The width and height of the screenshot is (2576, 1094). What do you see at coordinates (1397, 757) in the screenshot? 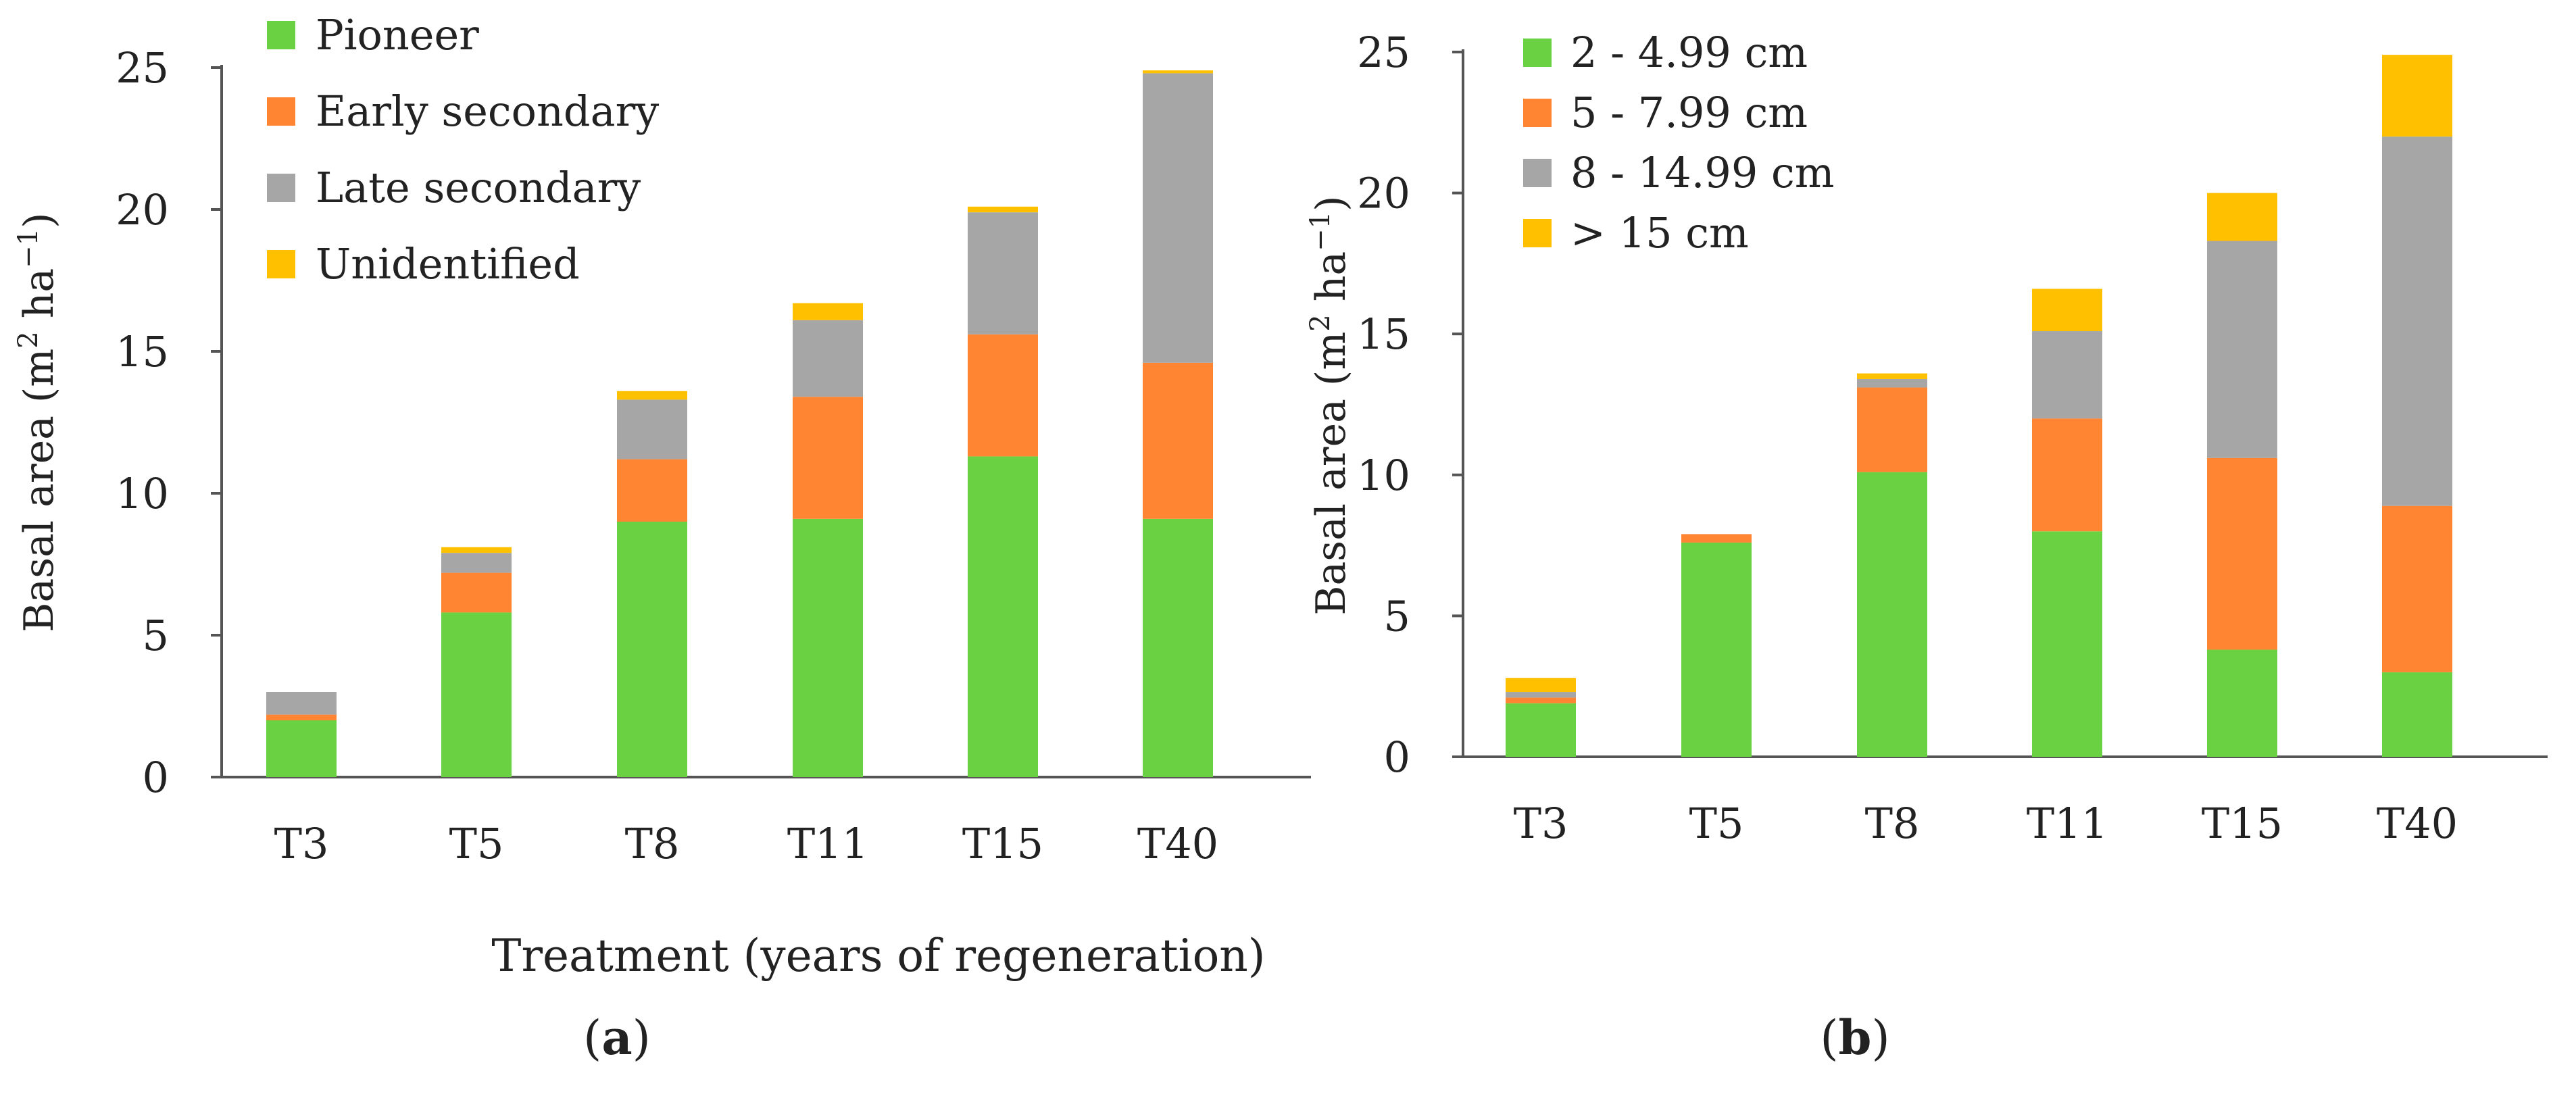
I see `y-tick-label: 0` at bounding box center [1397, 757].